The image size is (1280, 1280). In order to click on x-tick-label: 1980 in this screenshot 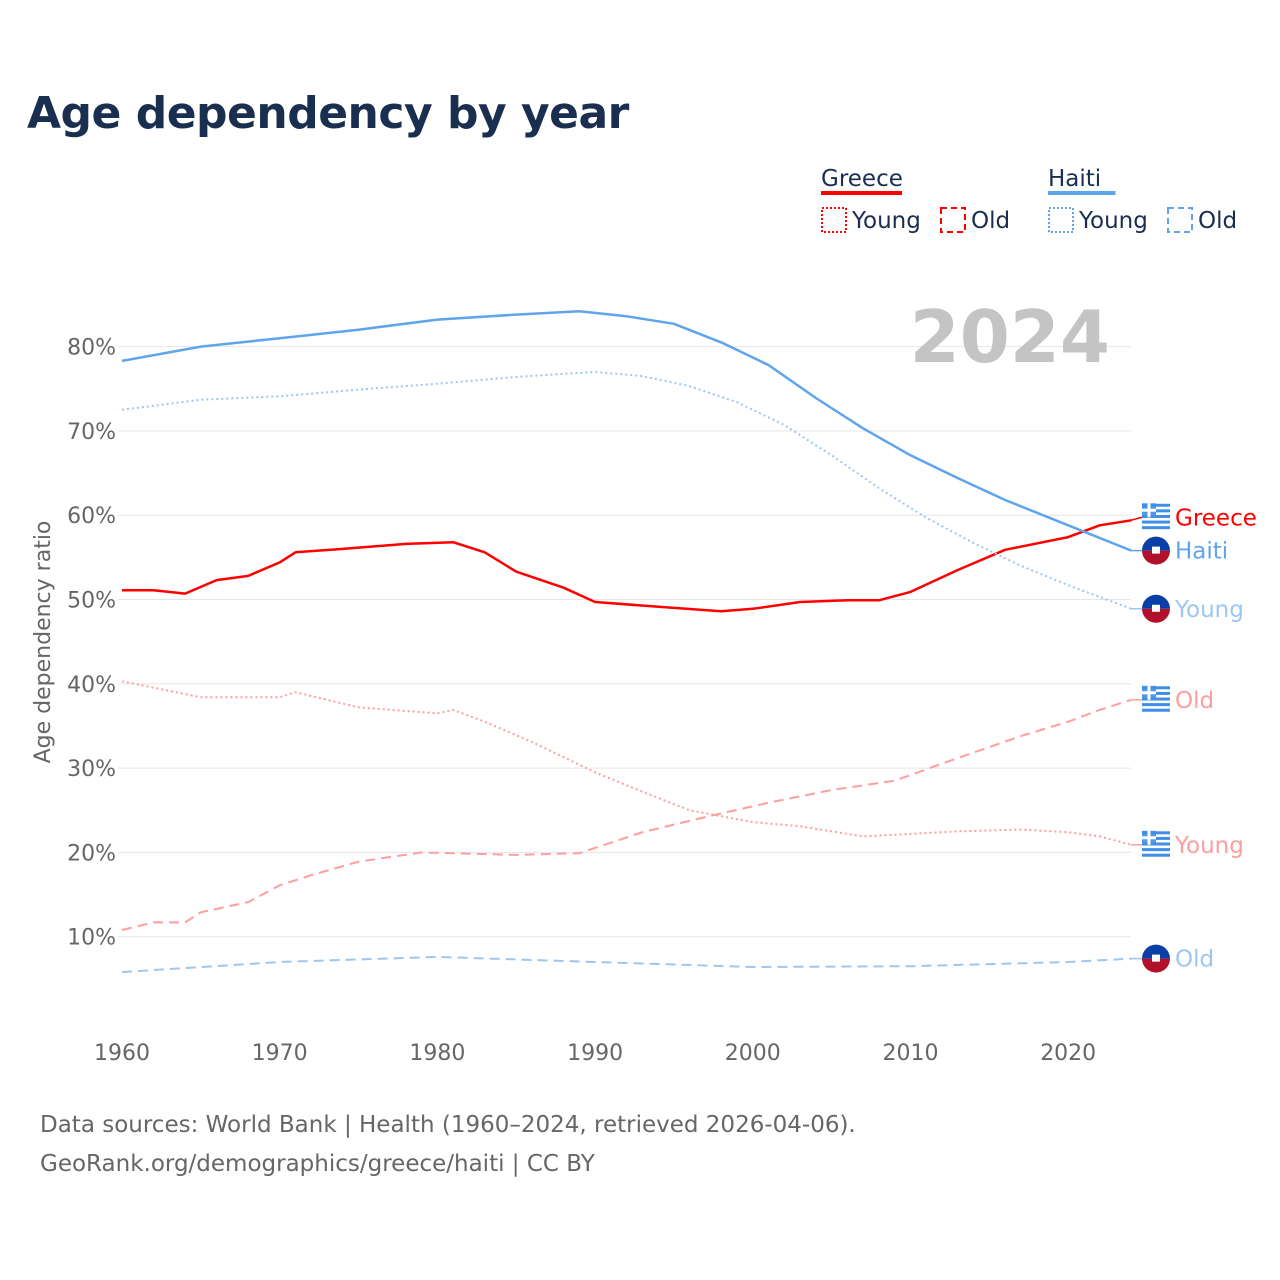, I will do `click(437, 1053)`.